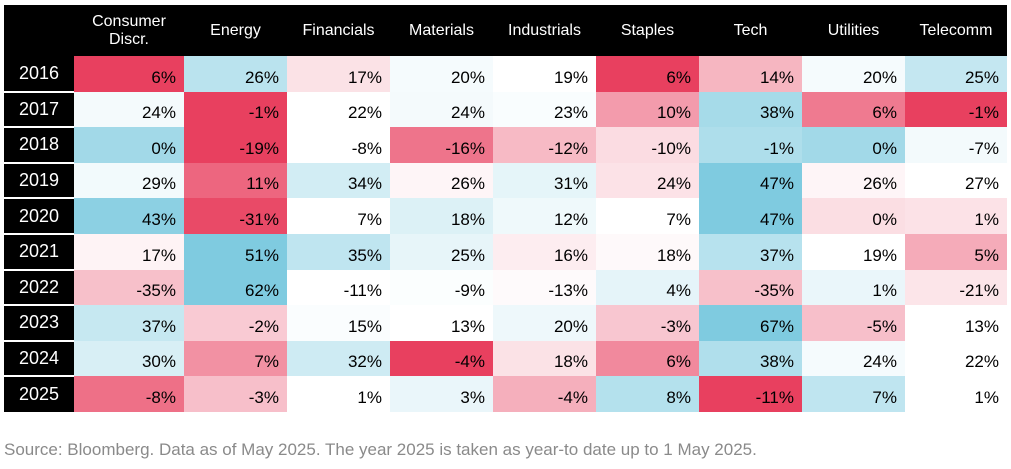 The width and height of the screenshot is (1011, 469). Describe the element at coordinates (338, 287) in the screenshot. I see `heatmap-cell: -11%` at that location.